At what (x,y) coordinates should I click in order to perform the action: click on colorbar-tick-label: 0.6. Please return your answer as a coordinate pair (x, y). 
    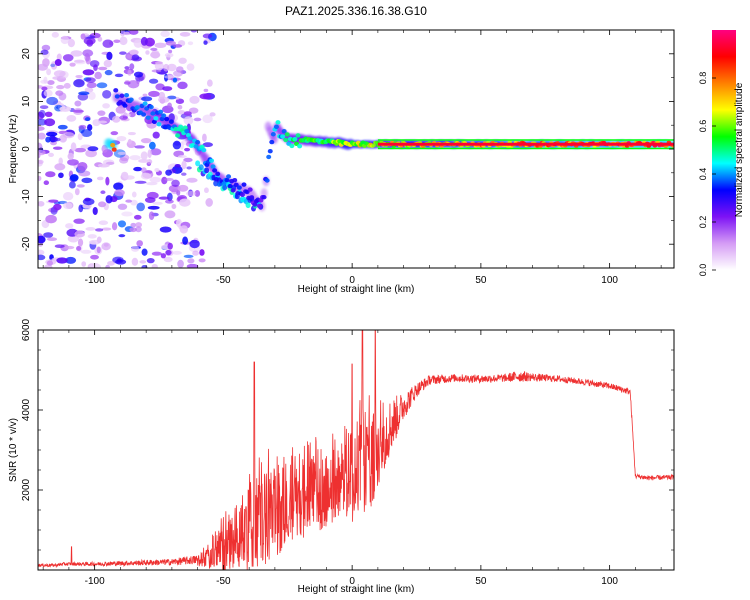
    Looking at the image, I should click on (703, 126).